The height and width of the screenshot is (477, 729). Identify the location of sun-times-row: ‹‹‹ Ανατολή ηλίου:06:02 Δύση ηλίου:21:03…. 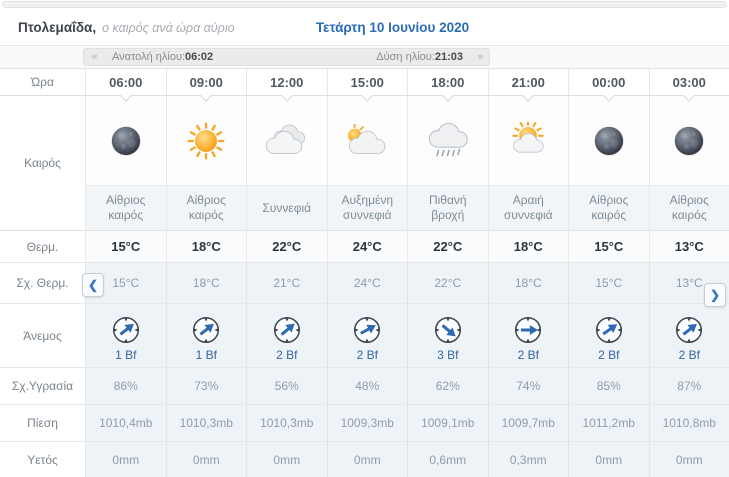
(364, 57).